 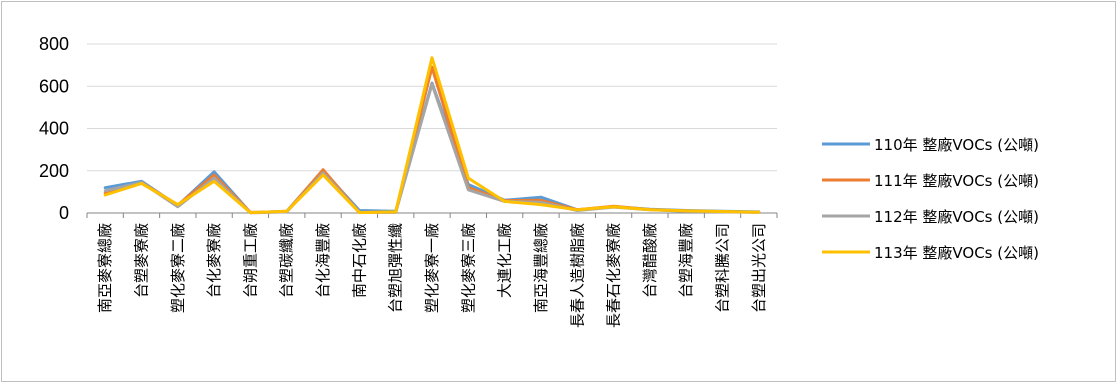 What do you see at coordinates (141, 260) in the screenshot?
I see `x-tick-label: 台塑麥寮廠` at bounding box center [141, 260].